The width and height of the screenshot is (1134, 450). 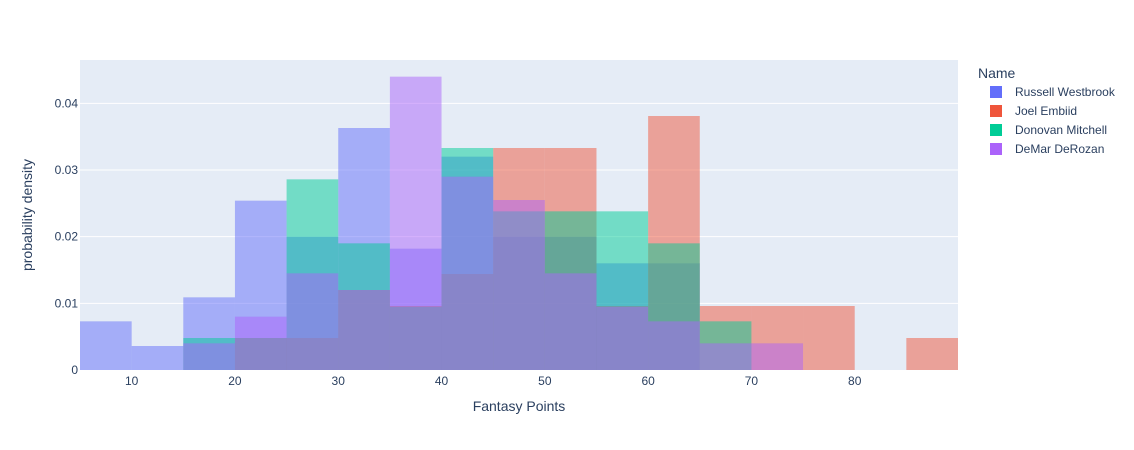 What do you see at coordinates (648, 381) in the screenshot?
I see `x-tick-label: 60` at bounding box center [648, 381].